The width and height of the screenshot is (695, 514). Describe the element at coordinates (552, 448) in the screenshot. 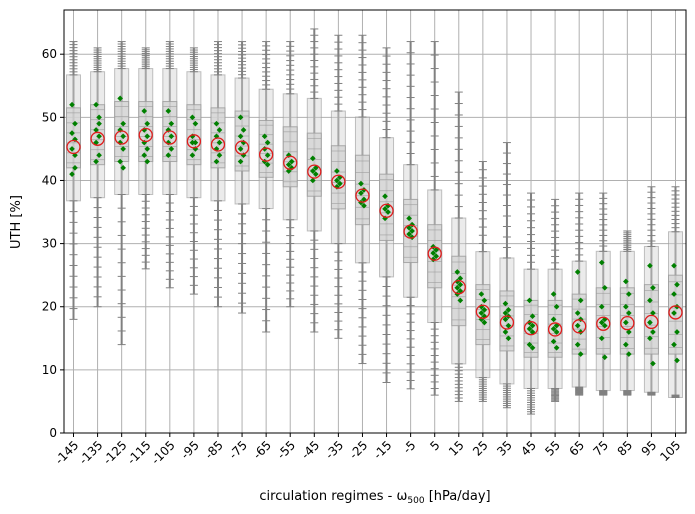

I see `x-tick-label: 55` at that location.